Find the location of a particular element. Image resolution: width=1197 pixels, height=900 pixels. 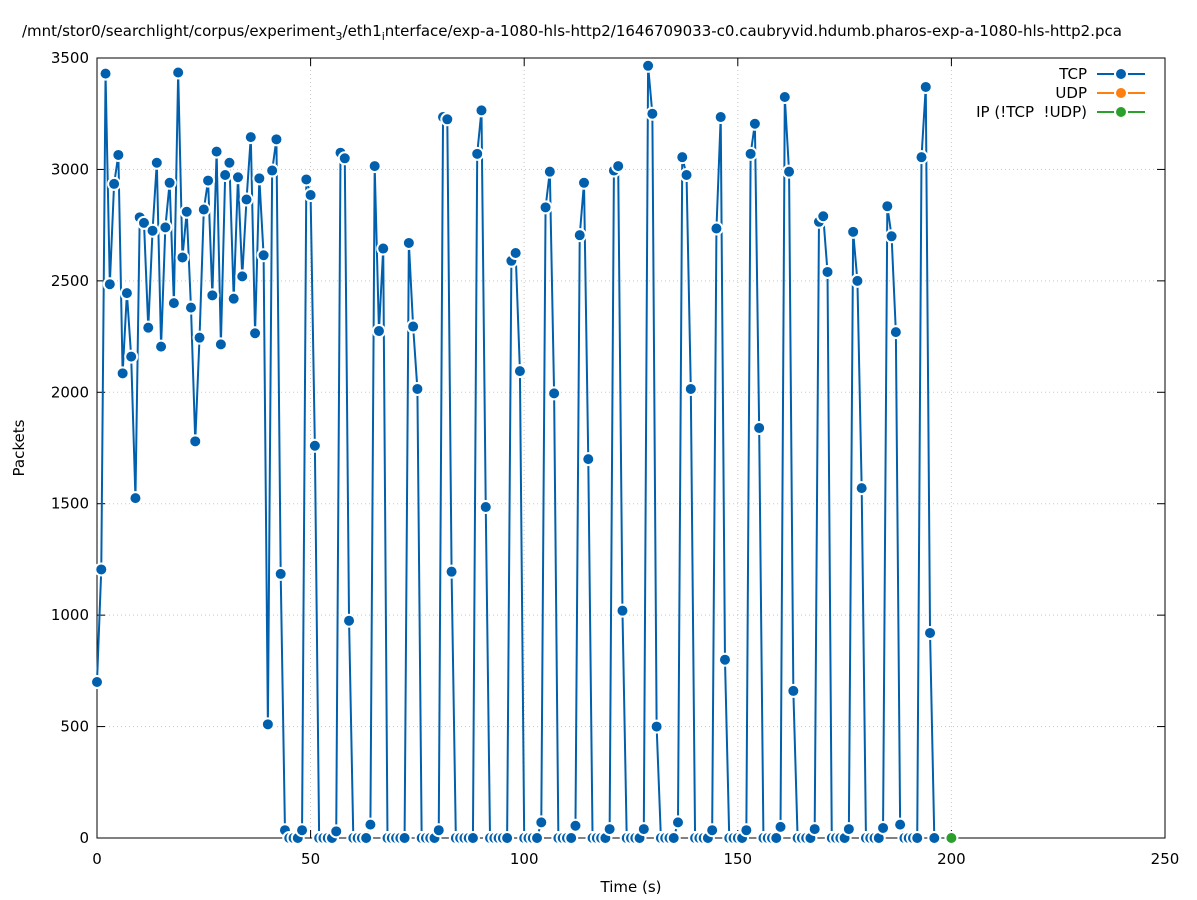

y-tick-label: 3000 is located at coordinates (70, 169).